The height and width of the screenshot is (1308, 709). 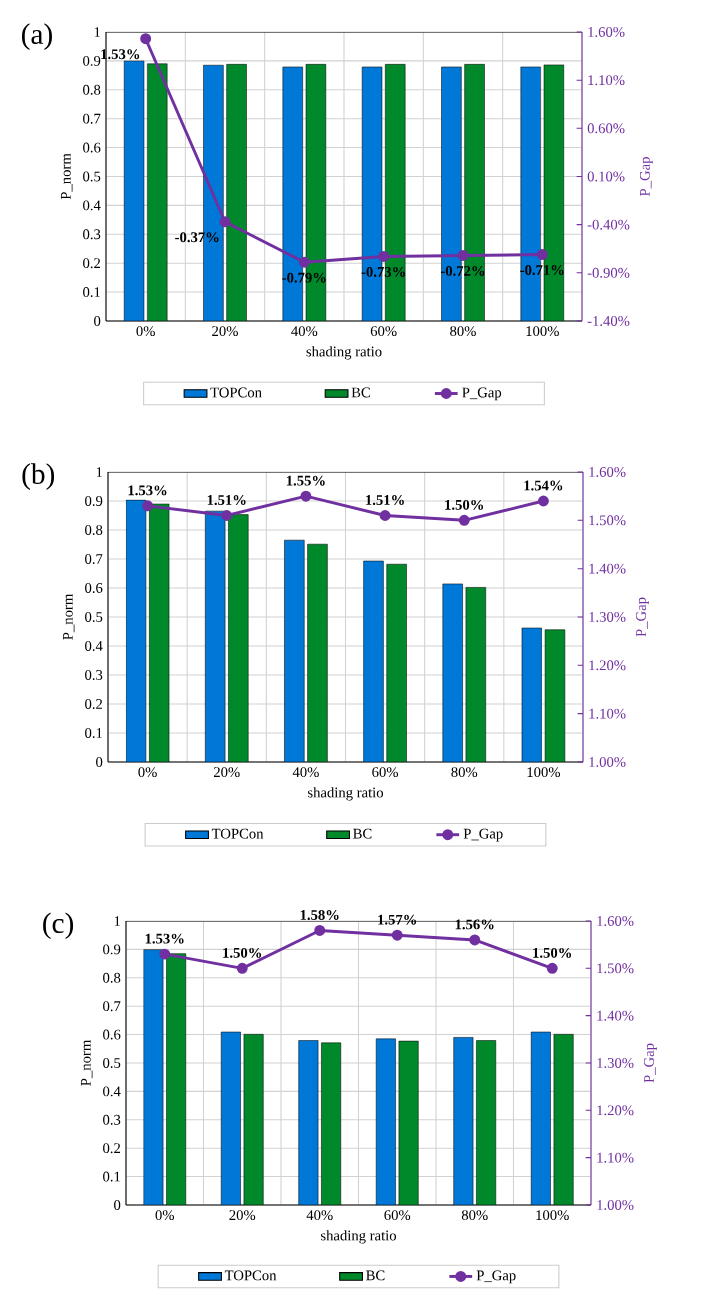 What do you see at coordinates (474, 924) in the screenshot?
I see `data-label: 1.56%` at bounding box center [474, 924].